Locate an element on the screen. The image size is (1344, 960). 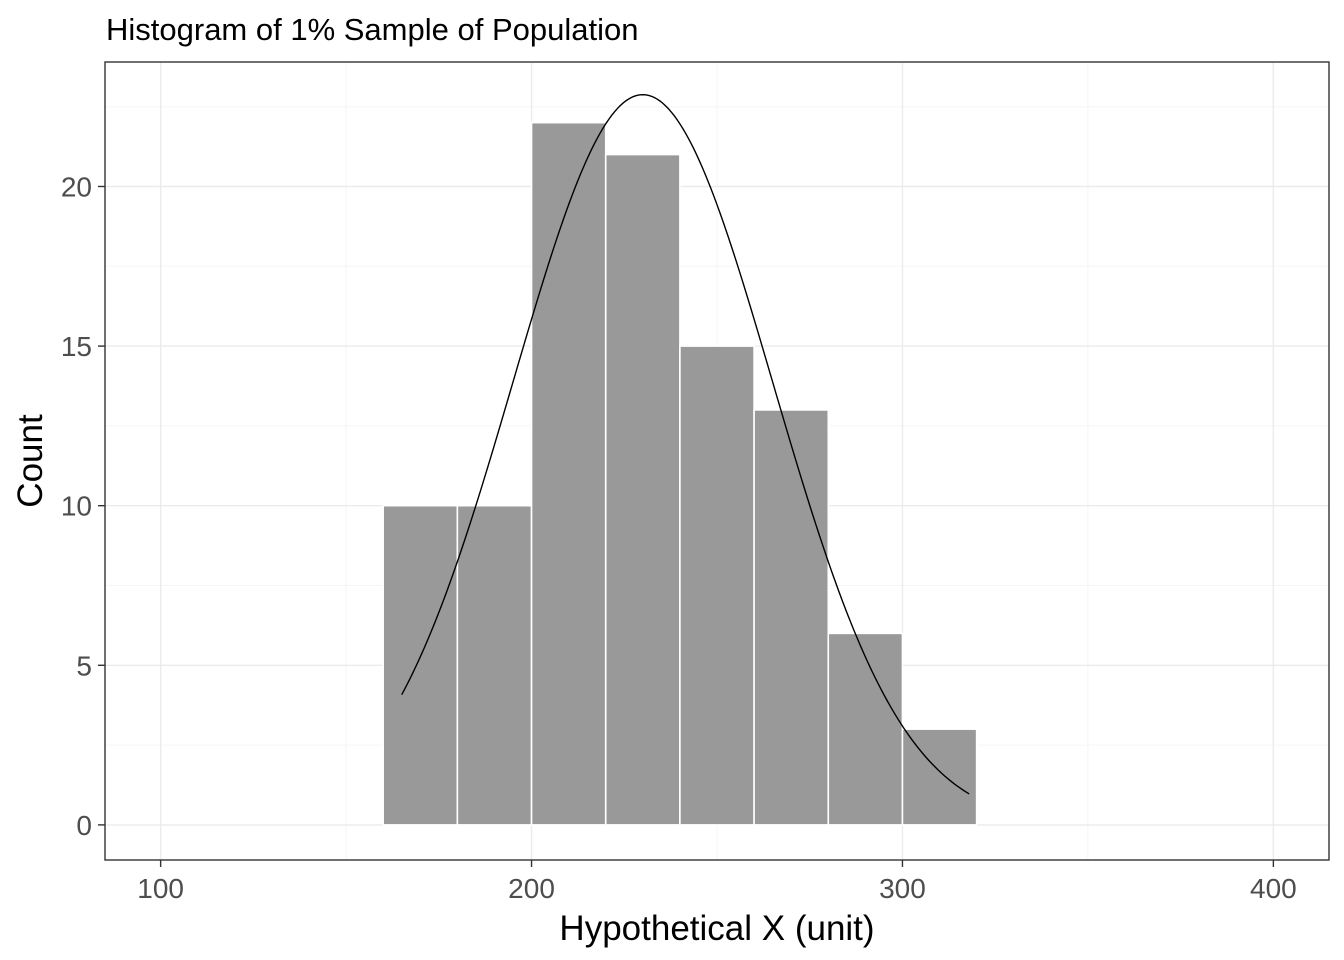
y-tick-label: 0 is located at coordinates (84, 825).